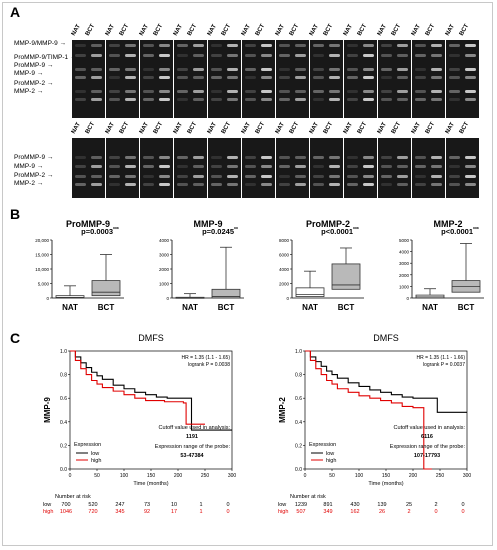 The image size is (497, 550). I want to click on range-label: Expression range of the probe:, so click(428, 447).